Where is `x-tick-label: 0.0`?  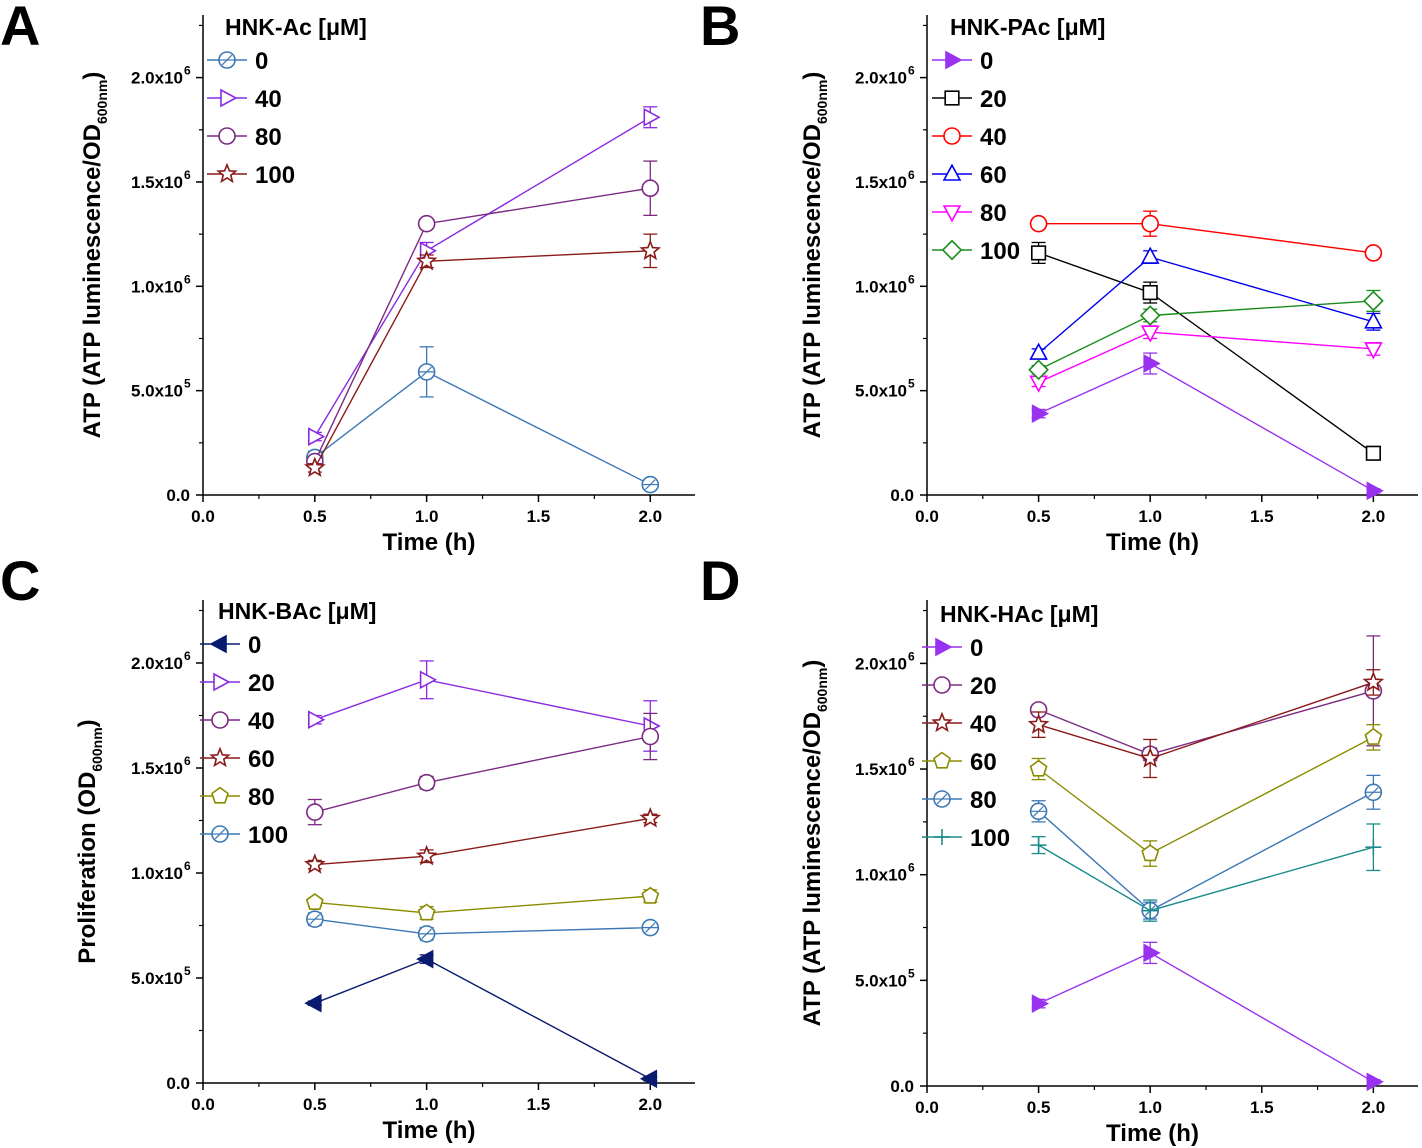 x-tick-label: 0.0 is located at coordinates (927, 516).